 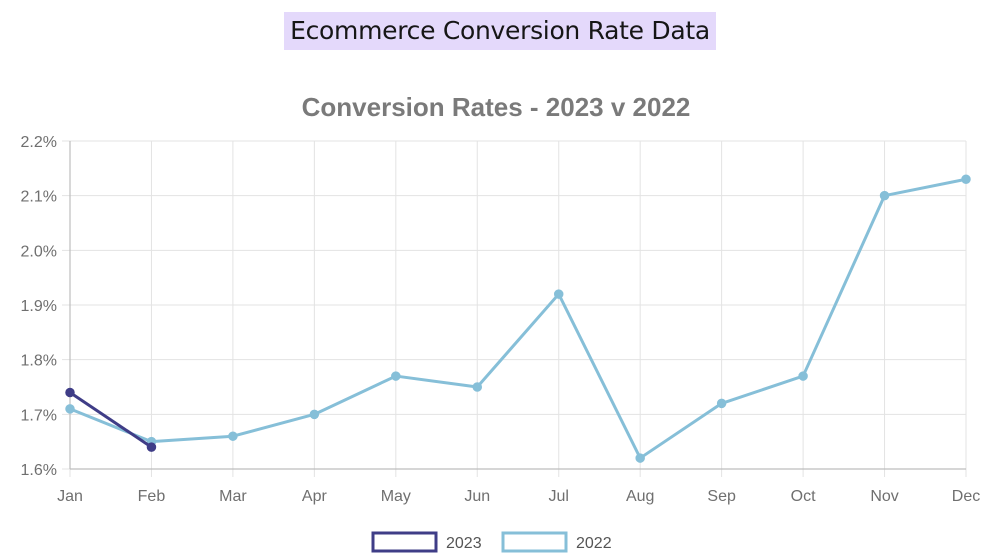 I want to click on x-tick-label: Jul, so click(x=559, y=496).